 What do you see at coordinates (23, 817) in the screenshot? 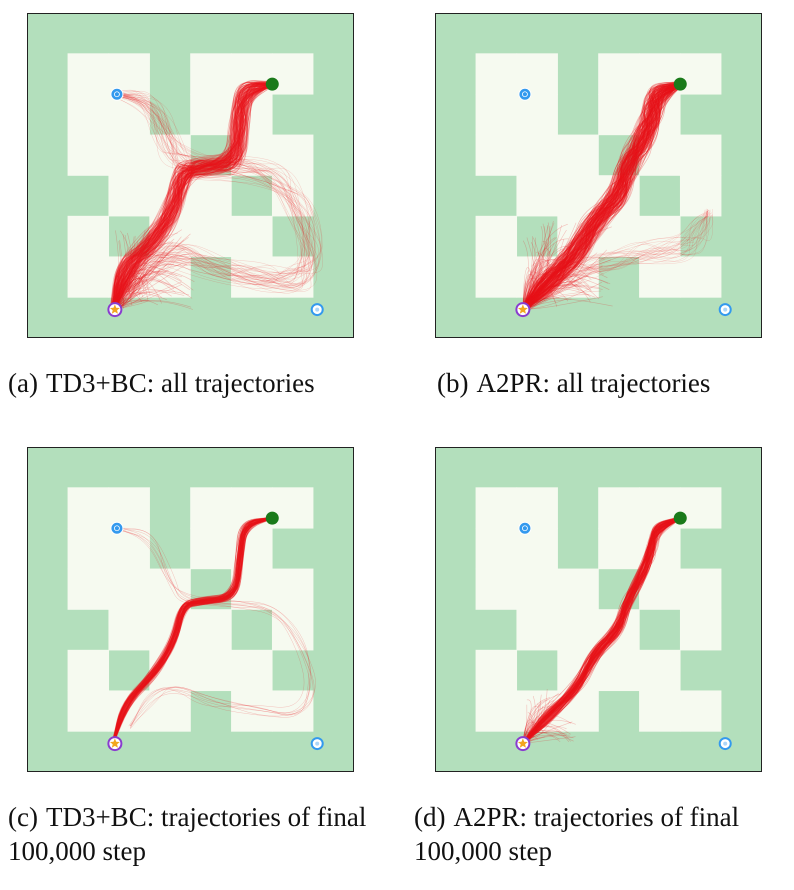
I see `caption-c-label: (c)` at bounding box center [23, 817].